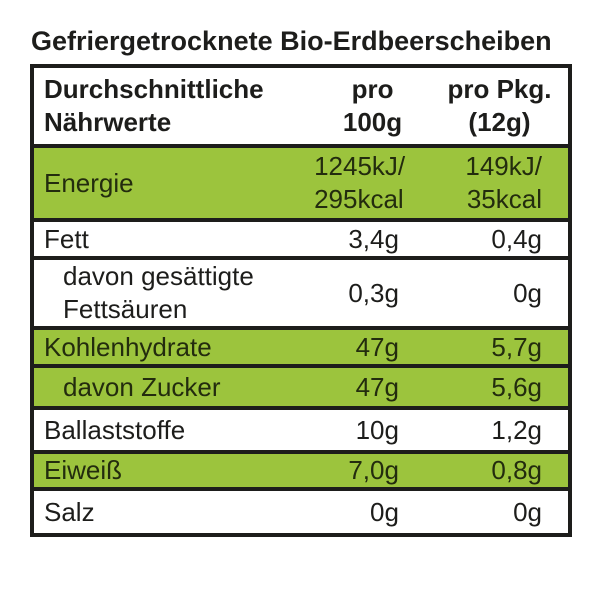  I want to click on row-label-cell: Salz, so click(173, 511).